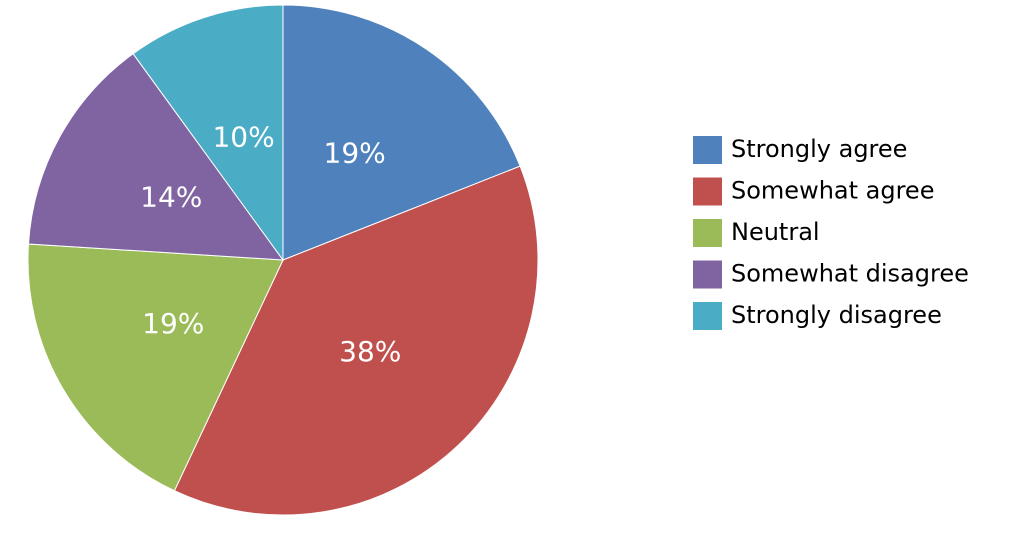  Describe the element at coordinates (243, 137) in the screenshot. I see `data-label: 10%` at that location.